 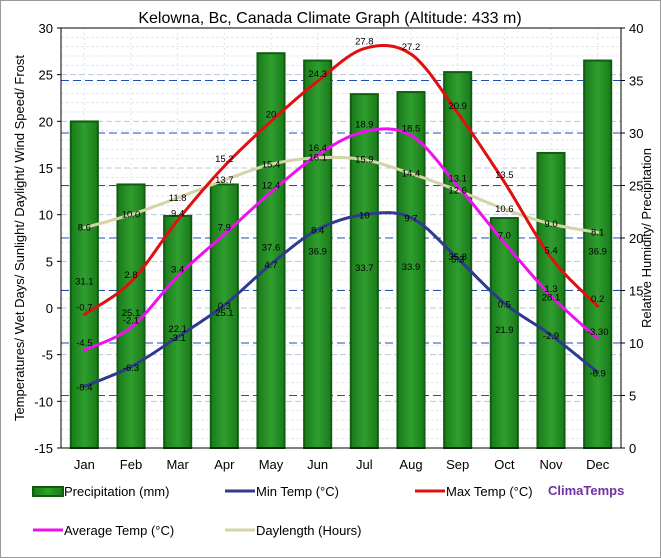 What do you see at coordinates (131, 368) in the screenshot?
I see `data-label: -6.3` at bounding box center [131, 368].